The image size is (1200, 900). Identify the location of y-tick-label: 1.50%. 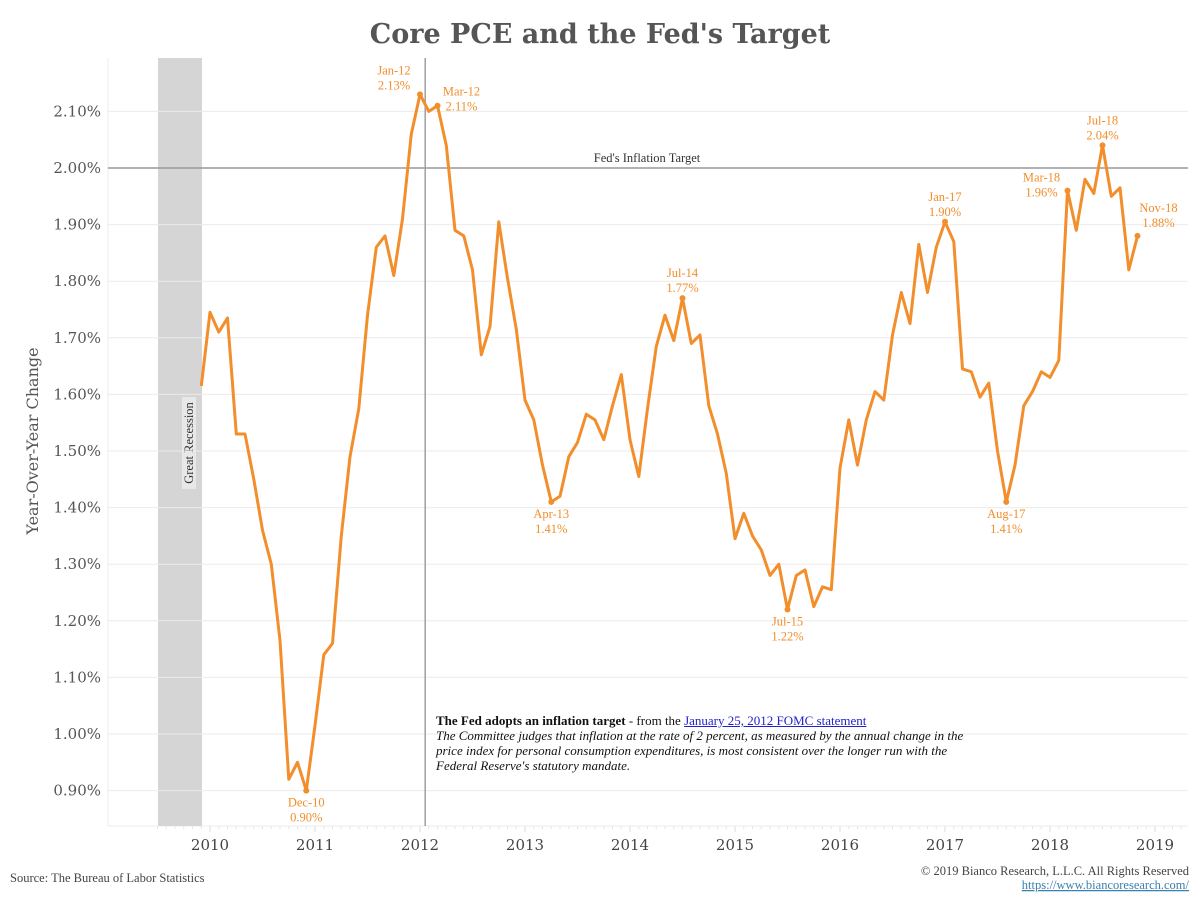
(77, 451).